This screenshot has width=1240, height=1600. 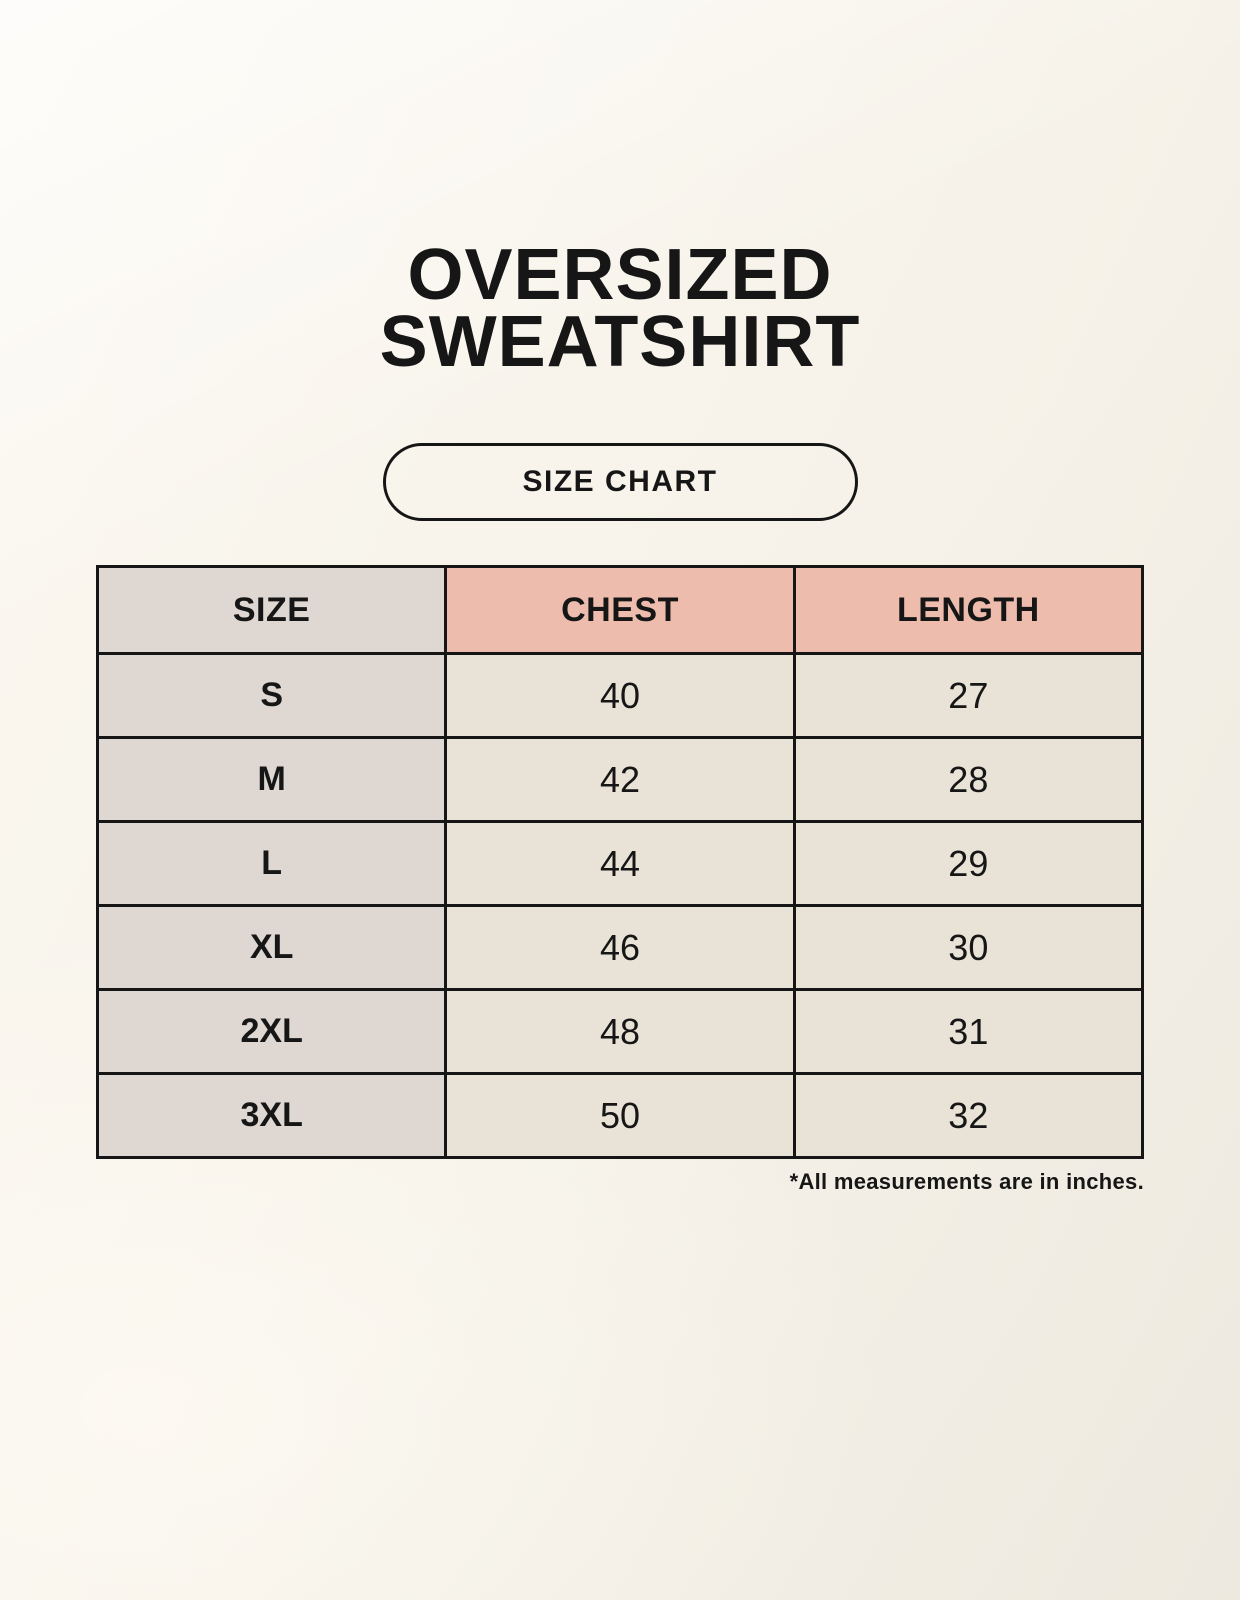 What do you see at coordinates (271, 947) in the screenshot?
I see `size-cell: XL` at bounding box center [271, 947].